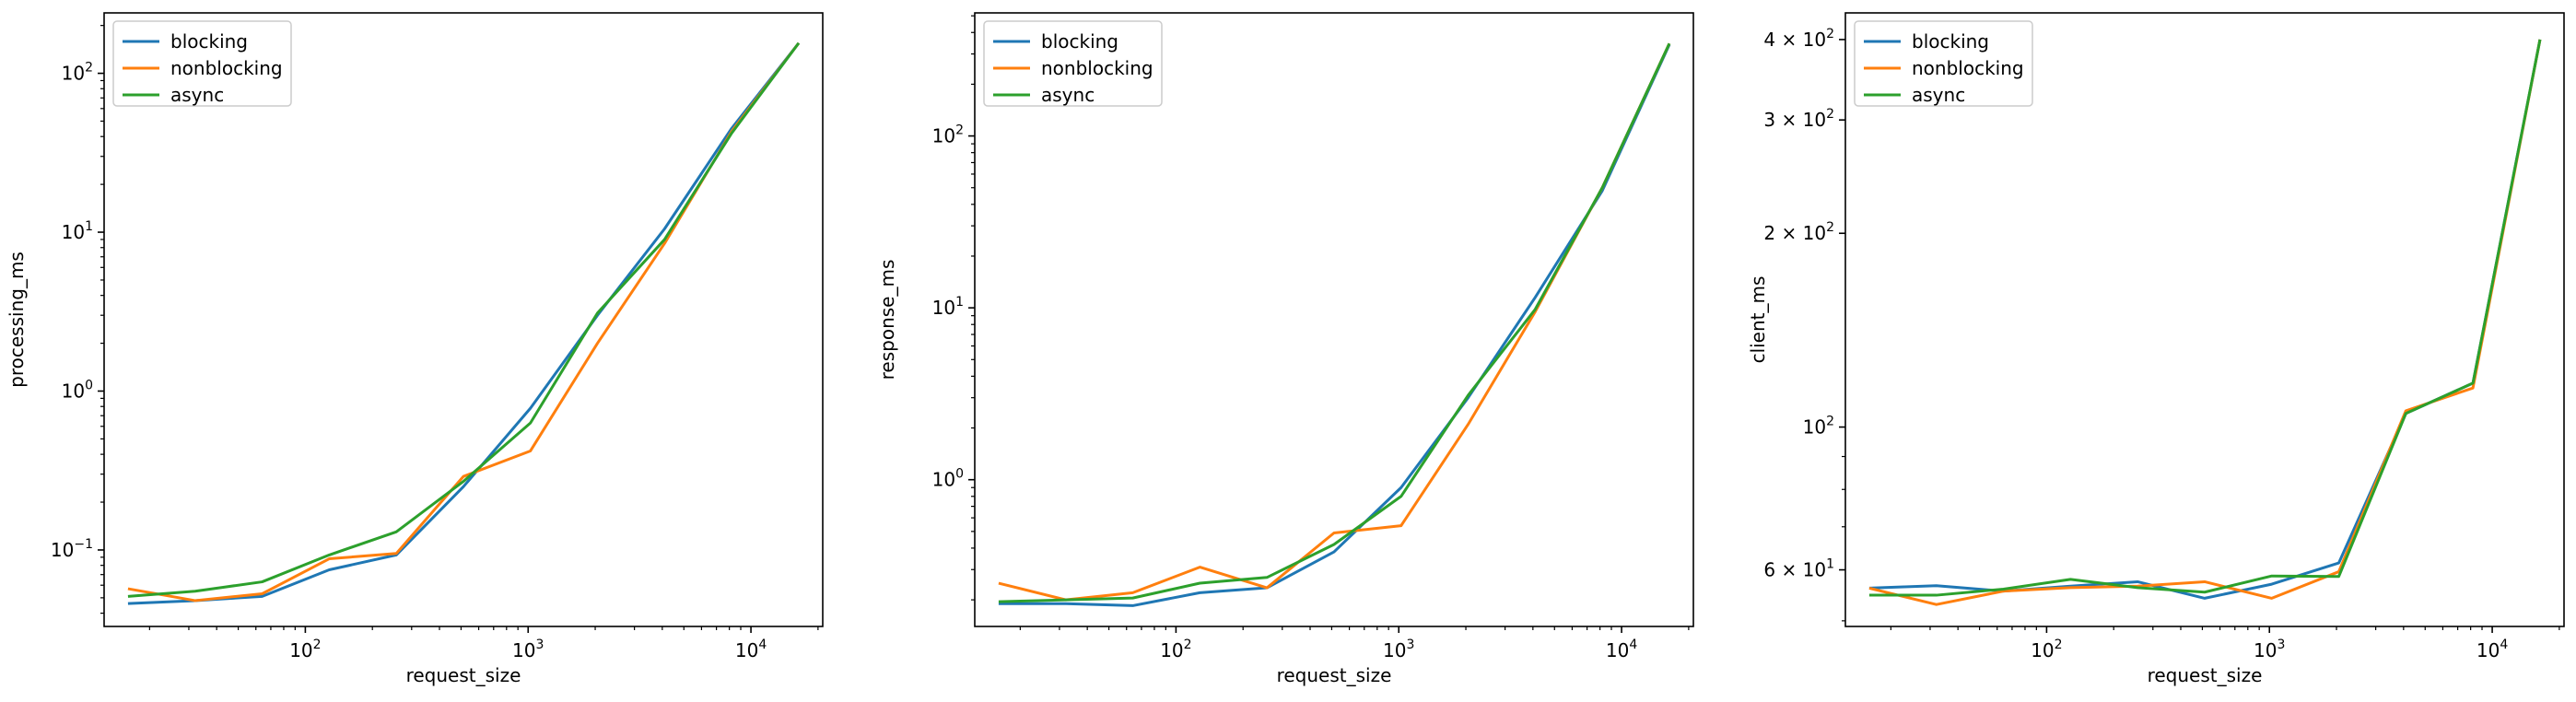  Describe the element at coordinates (72, 549) in the screenshot. I see `y-tick-label: 10⁻¹` at that location.